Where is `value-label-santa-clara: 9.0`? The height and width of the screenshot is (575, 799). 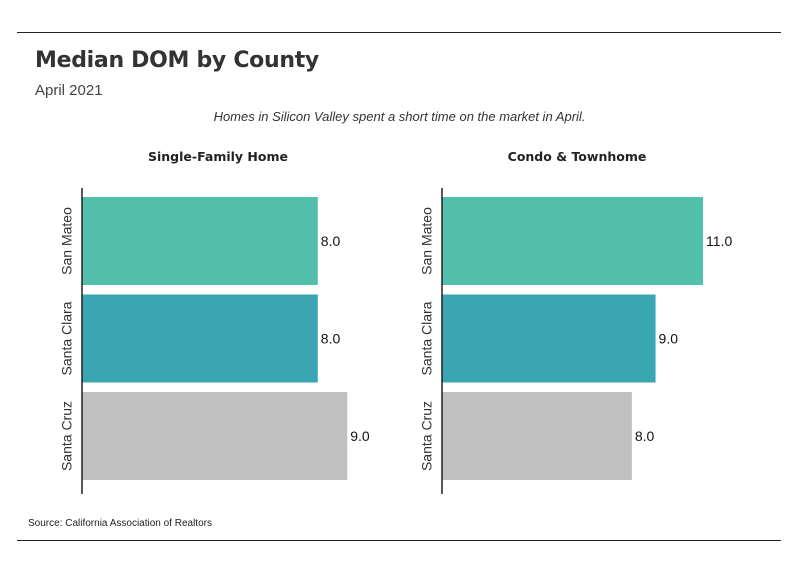
value-label-santa-clara: 9.0 is located at coordinates (669, 339).